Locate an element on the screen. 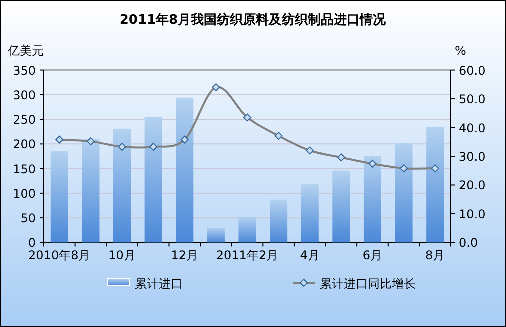 Image resolution: width=506 pixels, height=327 pixels. y-tick-label: 300 is located at coordinates (24, 95).